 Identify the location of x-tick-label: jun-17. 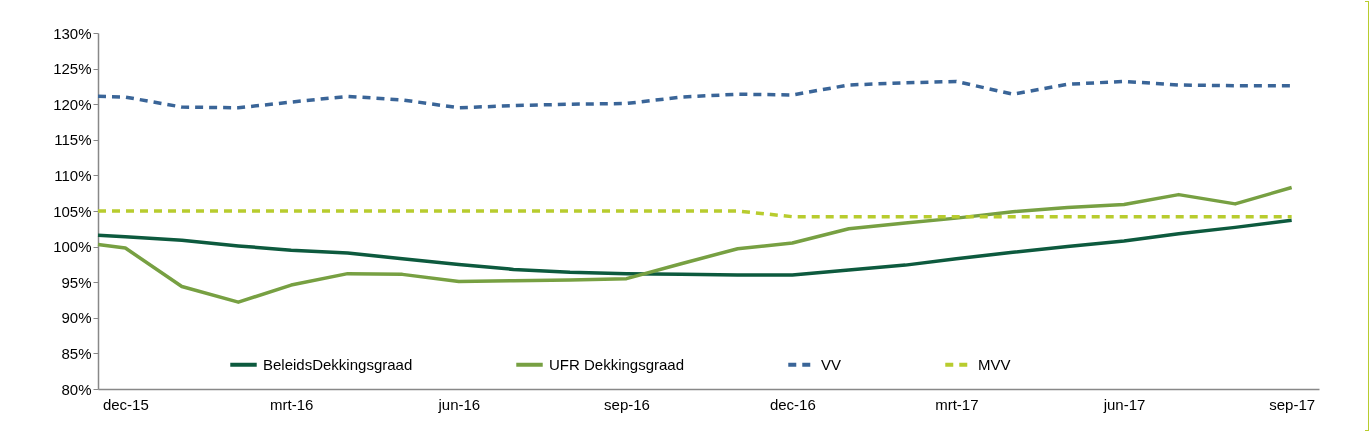
(1124, 404).